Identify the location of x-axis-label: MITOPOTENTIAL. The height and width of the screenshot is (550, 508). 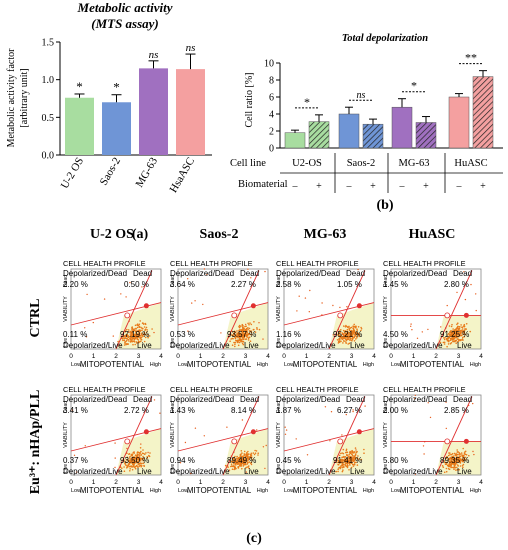
(112, 364).